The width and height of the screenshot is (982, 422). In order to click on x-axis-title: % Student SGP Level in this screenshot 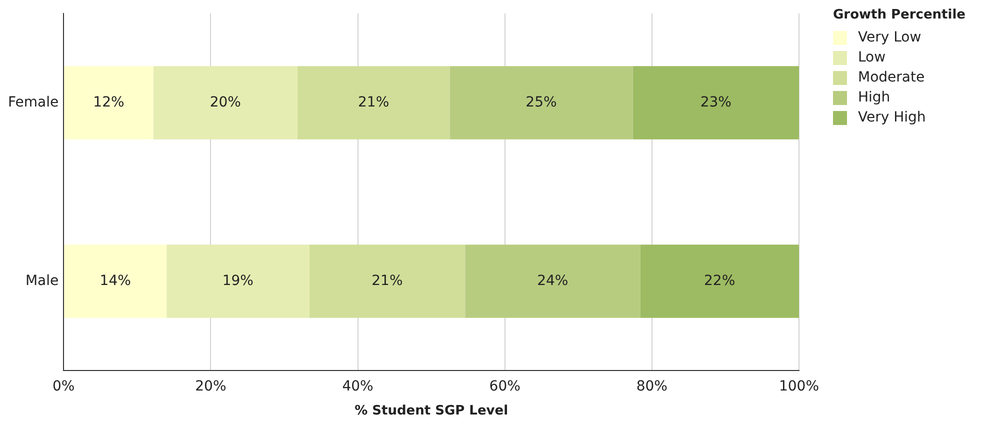, I will do `click(431, 411)`.